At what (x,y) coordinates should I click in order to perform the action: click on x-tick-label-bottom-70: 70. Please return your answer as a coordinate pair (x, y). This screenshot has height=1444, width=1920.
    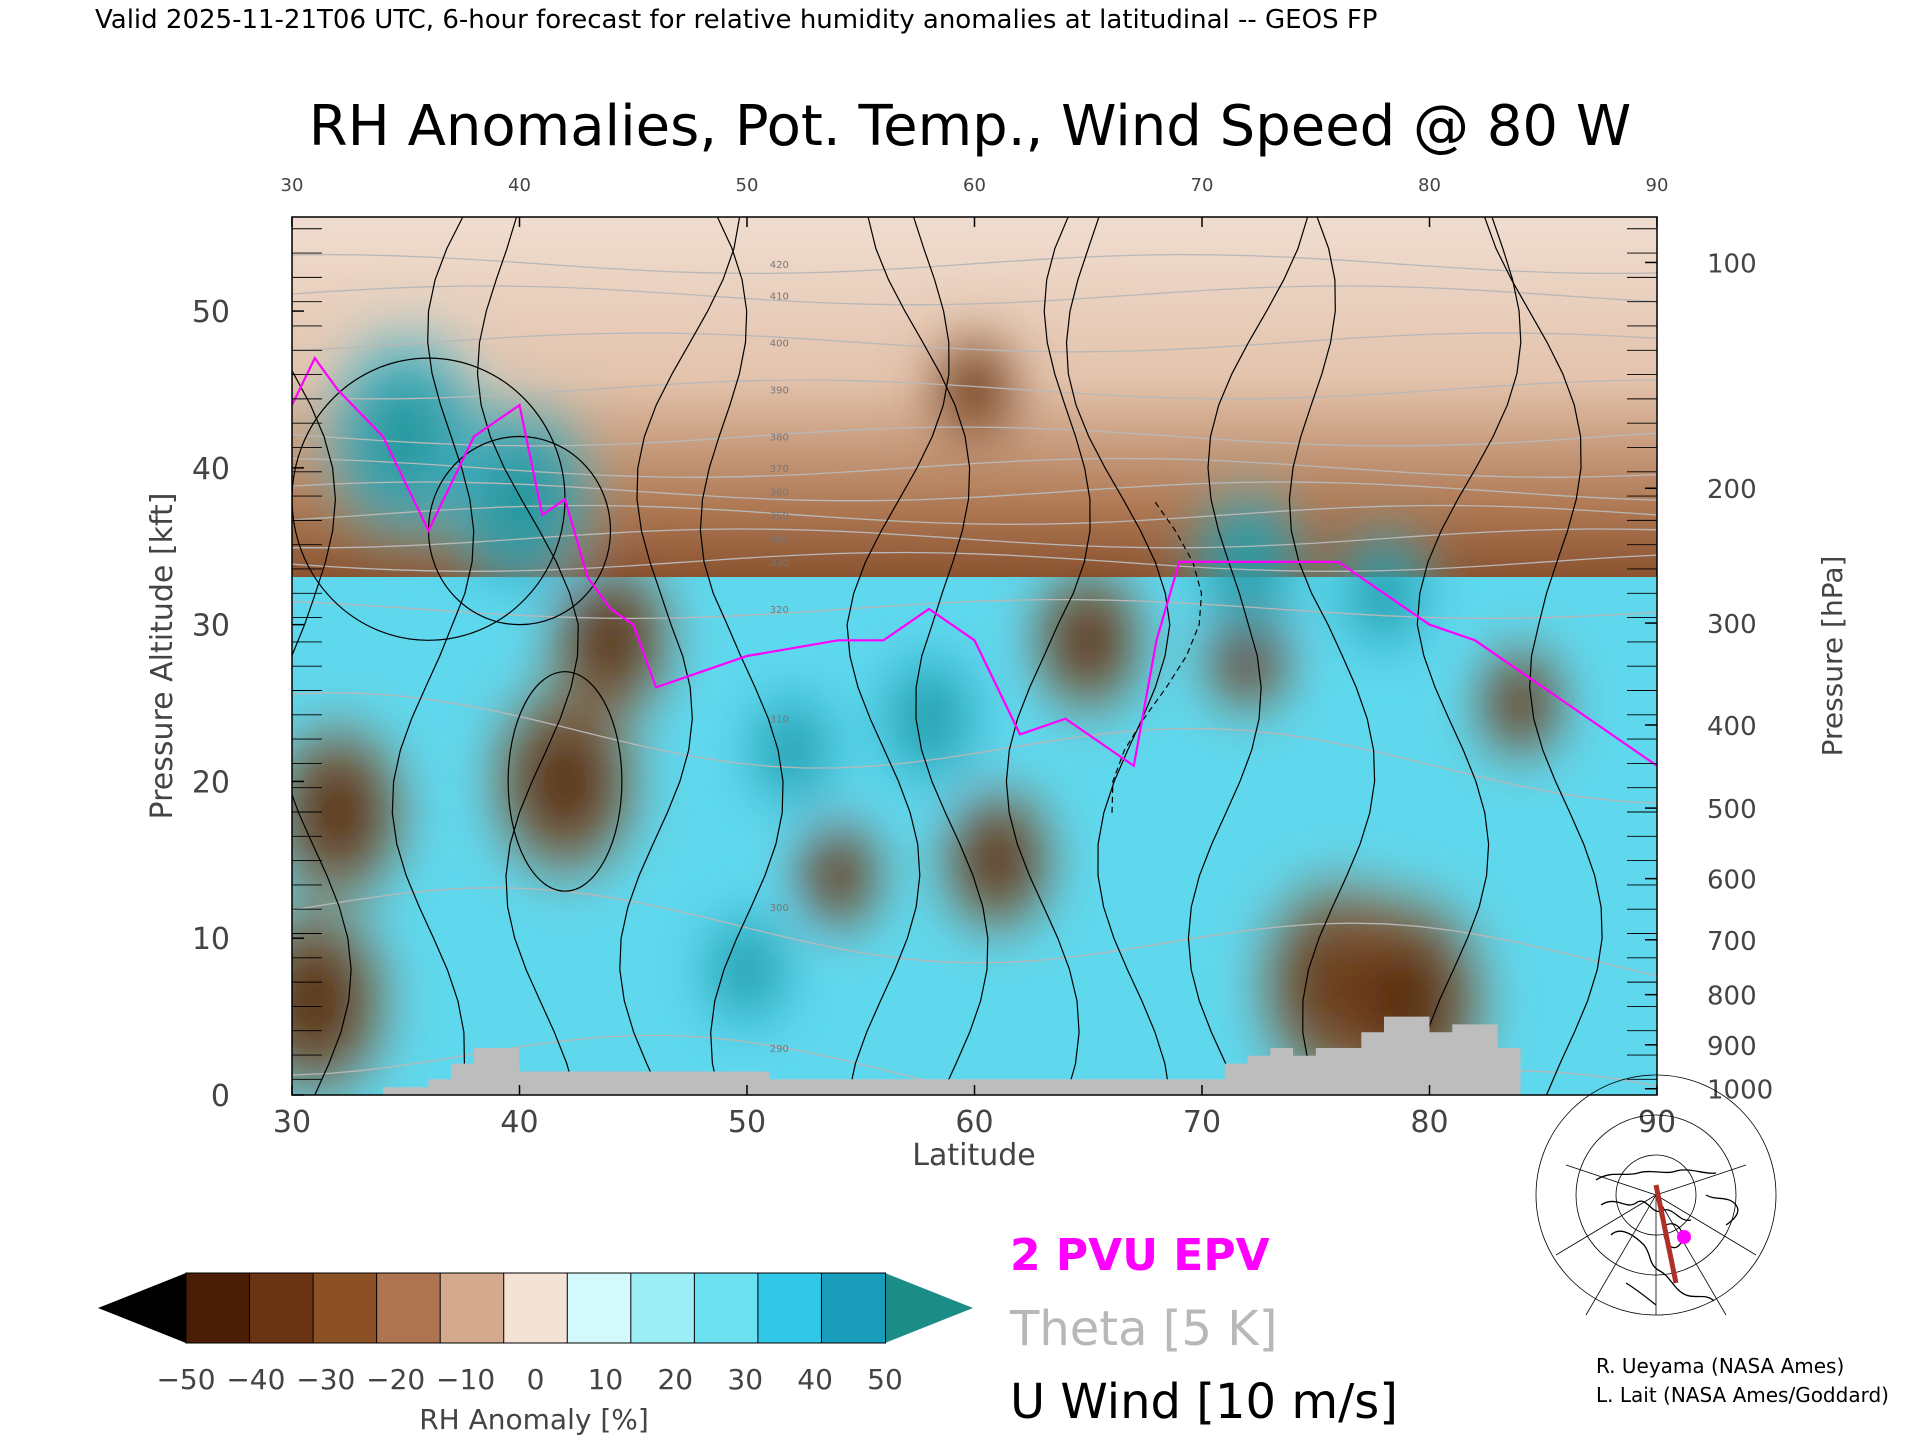
    Looking at the image, I should click on (1202, 1122).